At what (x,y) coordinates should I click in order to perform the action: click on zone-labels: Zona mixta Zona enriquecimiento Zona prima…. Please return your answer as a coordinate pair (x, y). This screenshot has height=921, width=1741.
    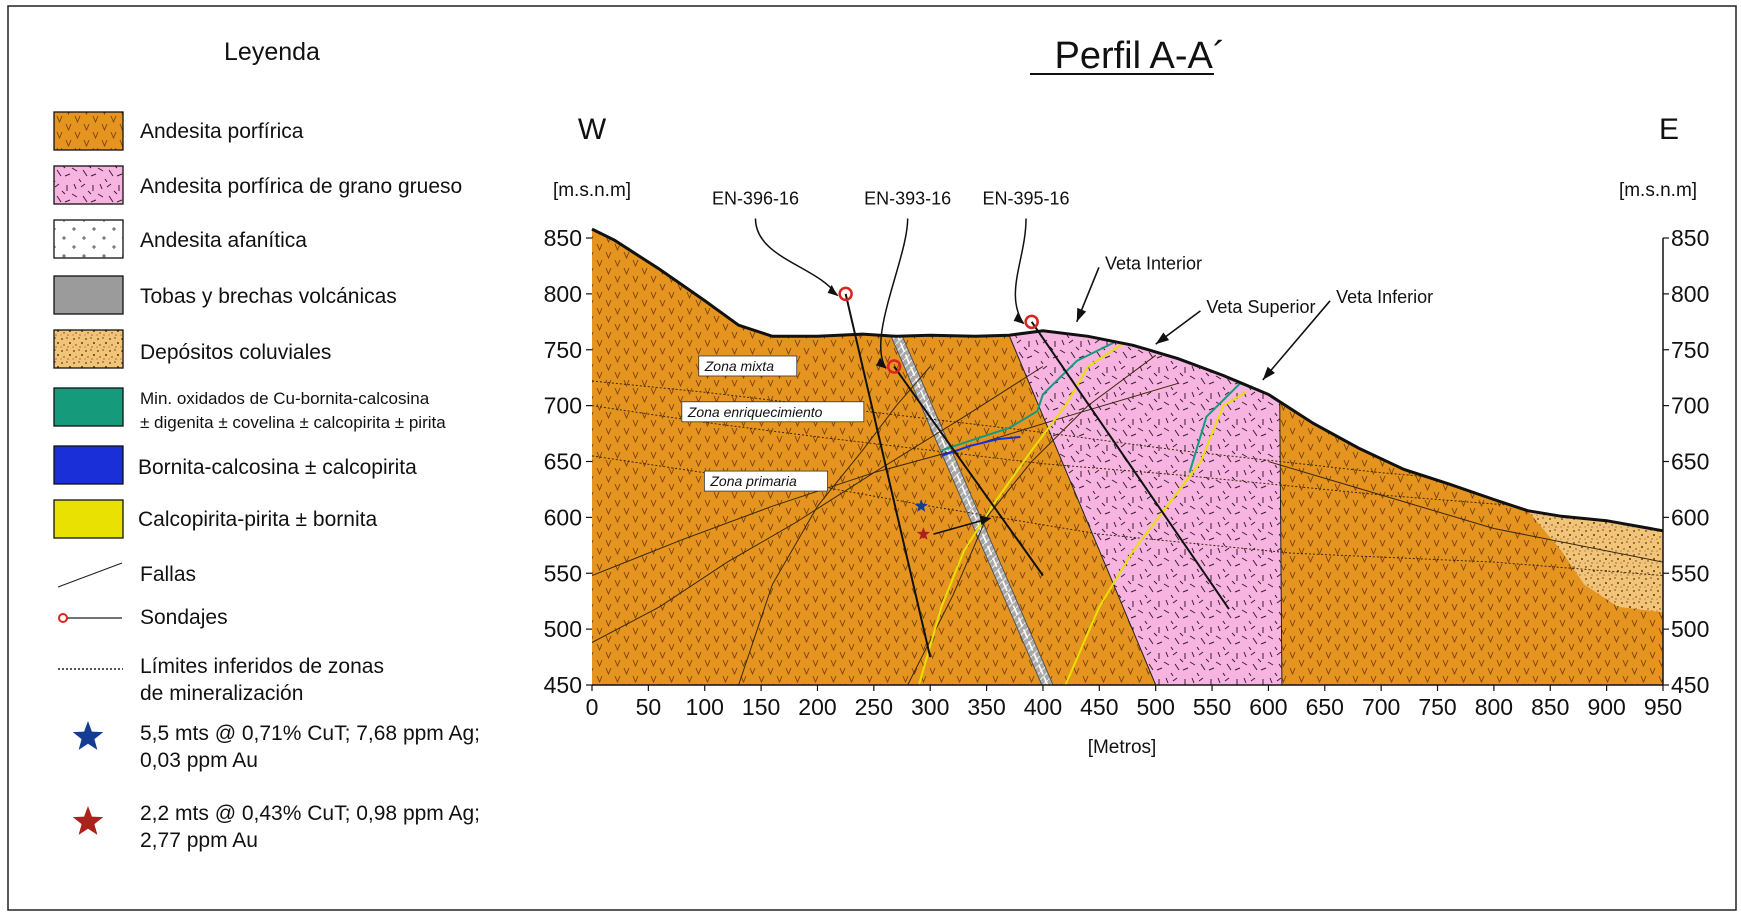
    Looking at the image, I should click on (773, 423).